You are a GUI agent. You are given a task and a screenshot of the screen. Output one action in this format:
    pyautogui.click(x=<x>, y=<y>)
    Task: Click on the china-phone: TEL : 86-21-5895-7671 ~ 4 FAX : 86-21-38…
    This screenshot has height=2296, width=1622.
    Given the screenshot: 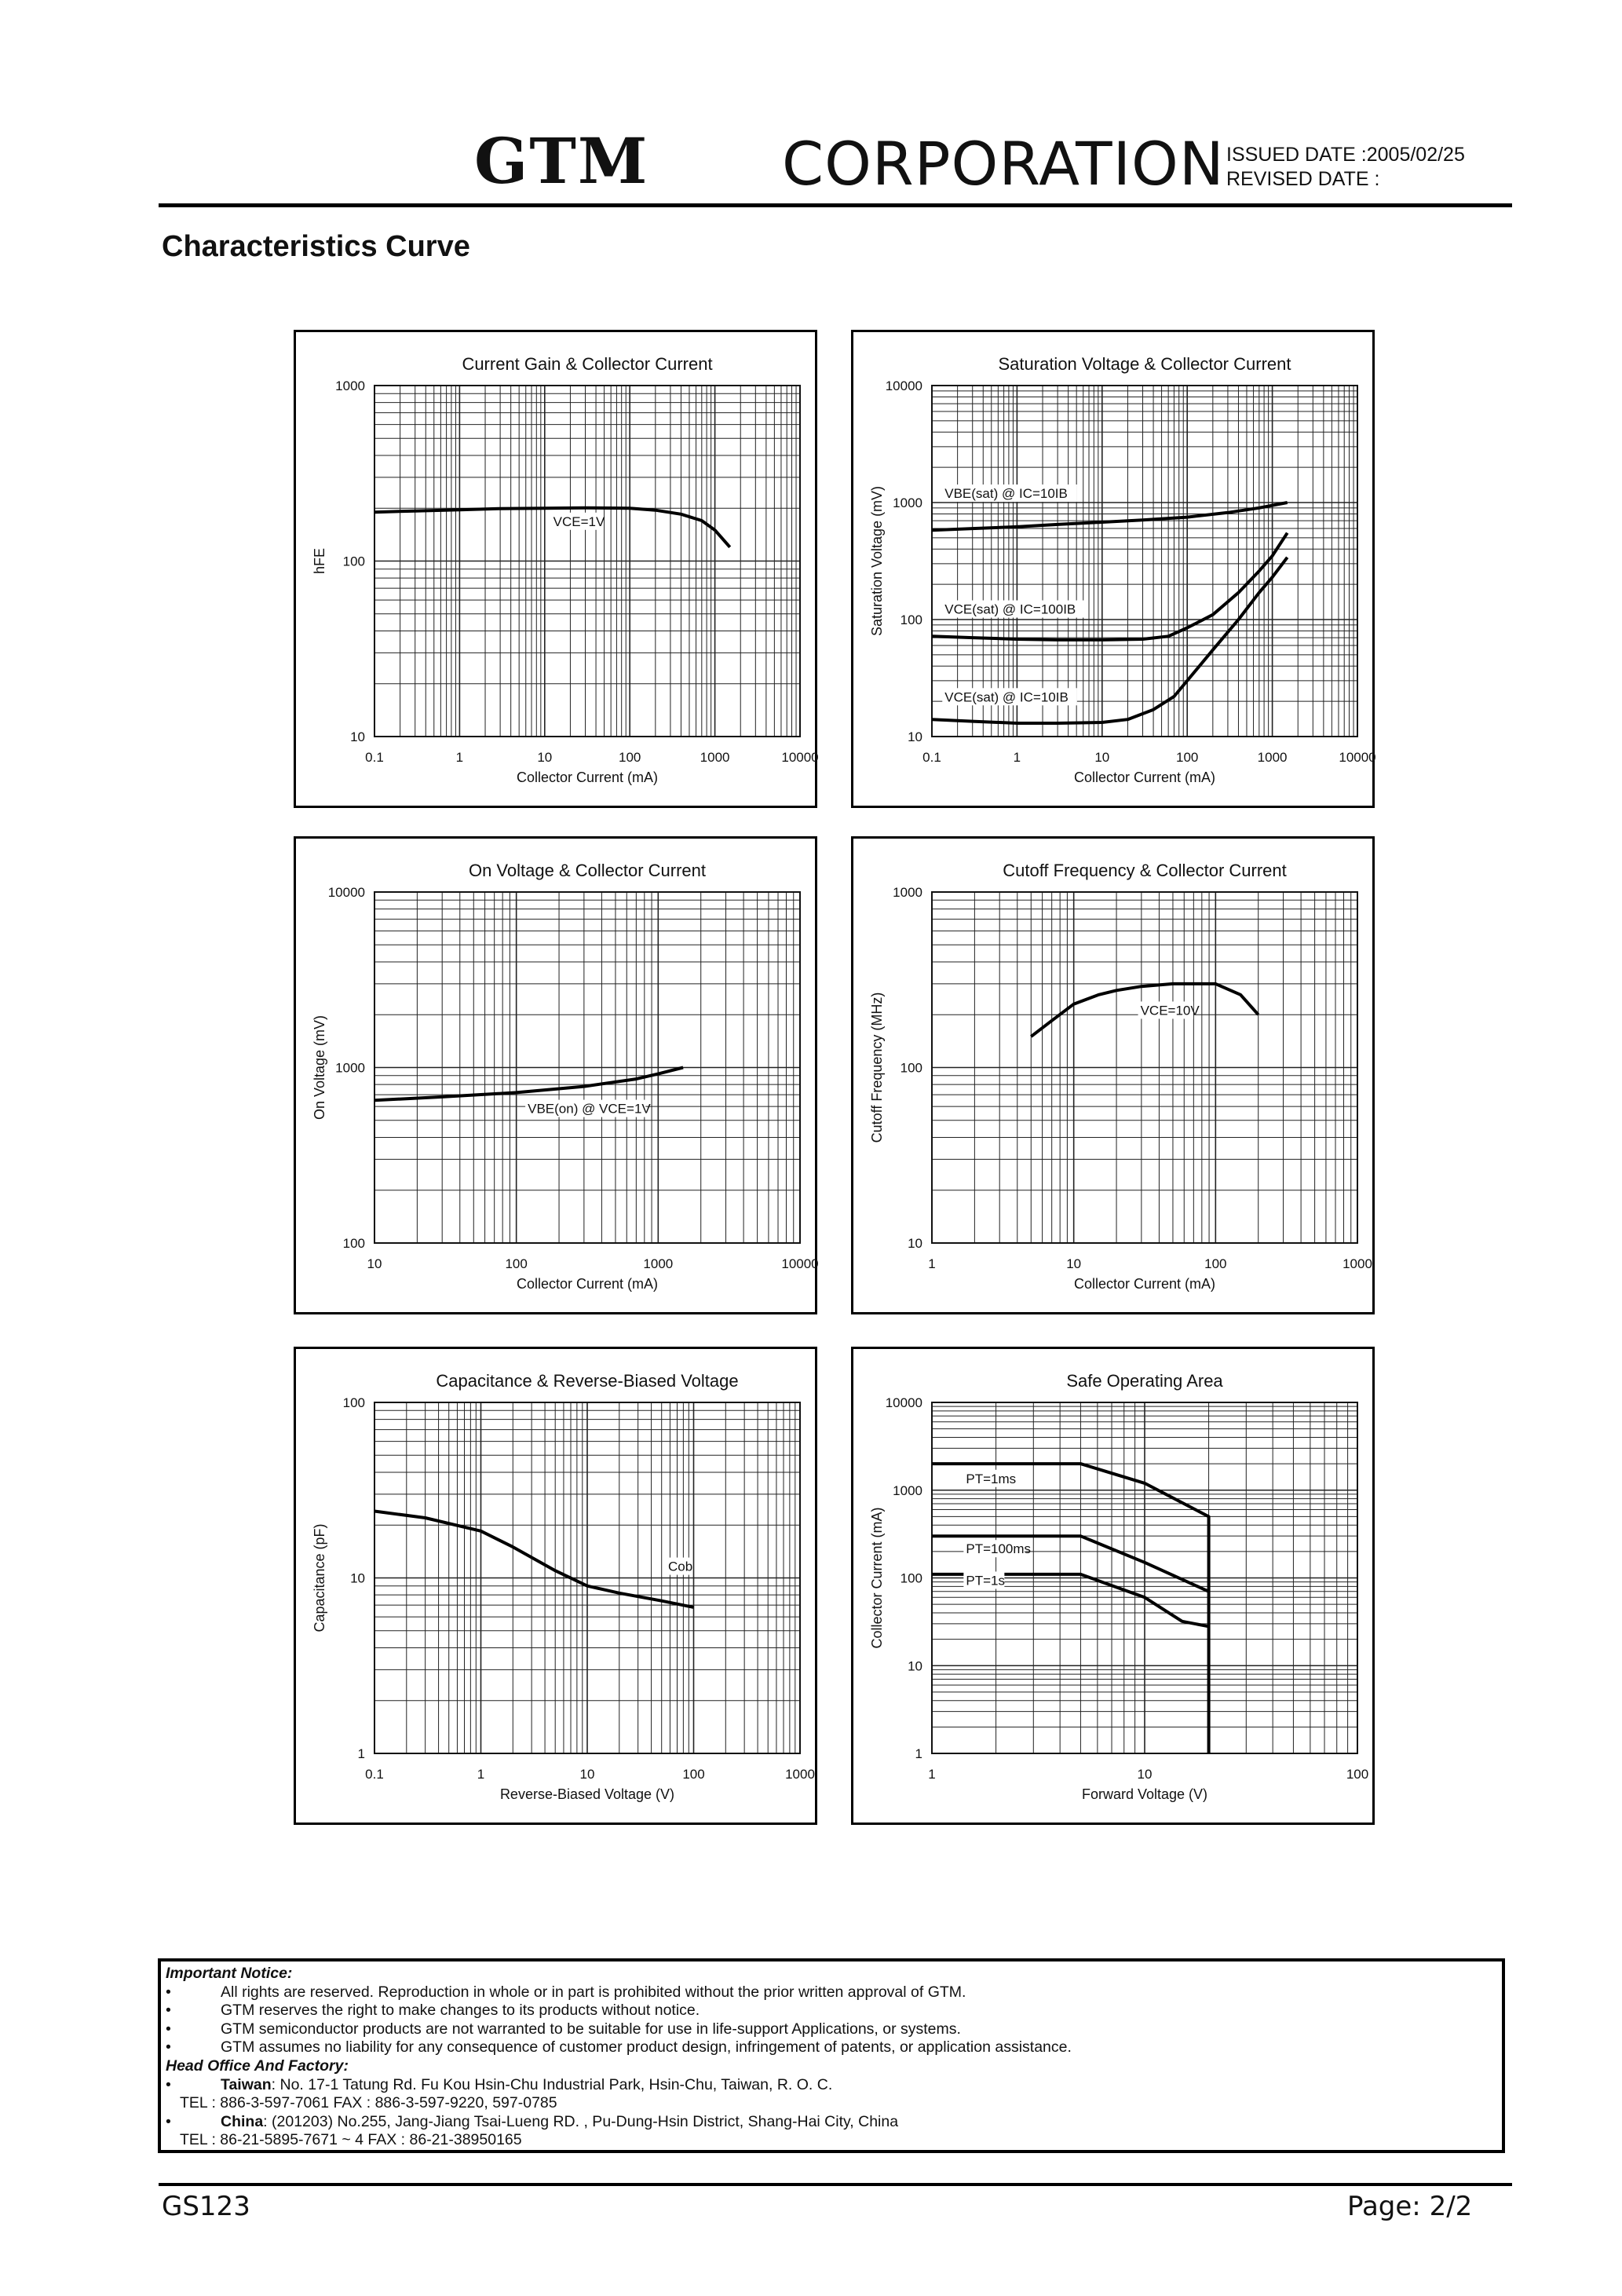 What is the action you would take?
    pyautogui.click(x=351, y=2140)
    